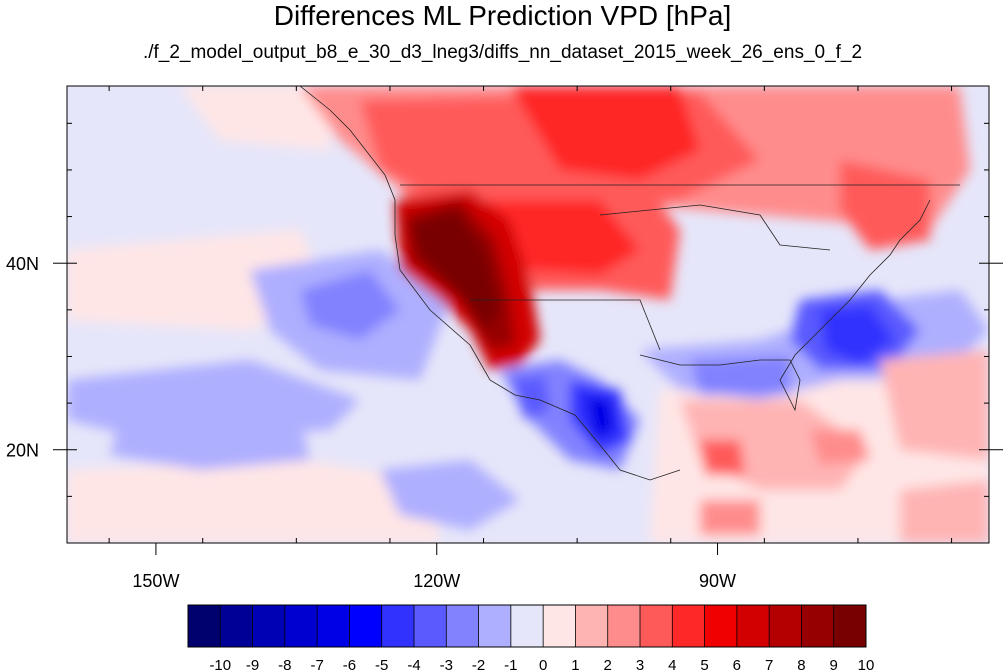 This screenshot has height=672, width=1005. Describe the element at coordinates (413, 664) in the screenshot. I see `colorbar-label: -4` at that location.